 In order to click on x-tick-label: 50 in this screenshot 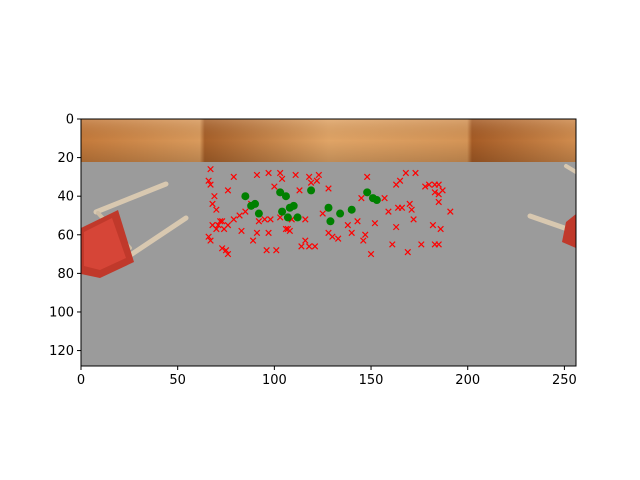, I will do `click(177, 380)`.